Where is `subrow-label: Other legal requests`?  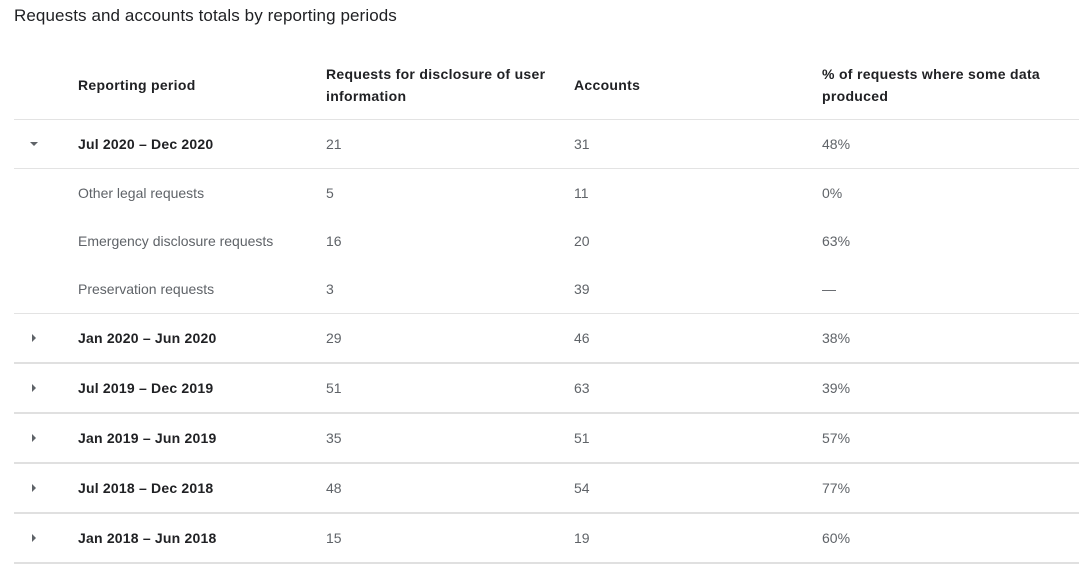 subrow-label: Other legal requests is located at coordinates (141, 193).